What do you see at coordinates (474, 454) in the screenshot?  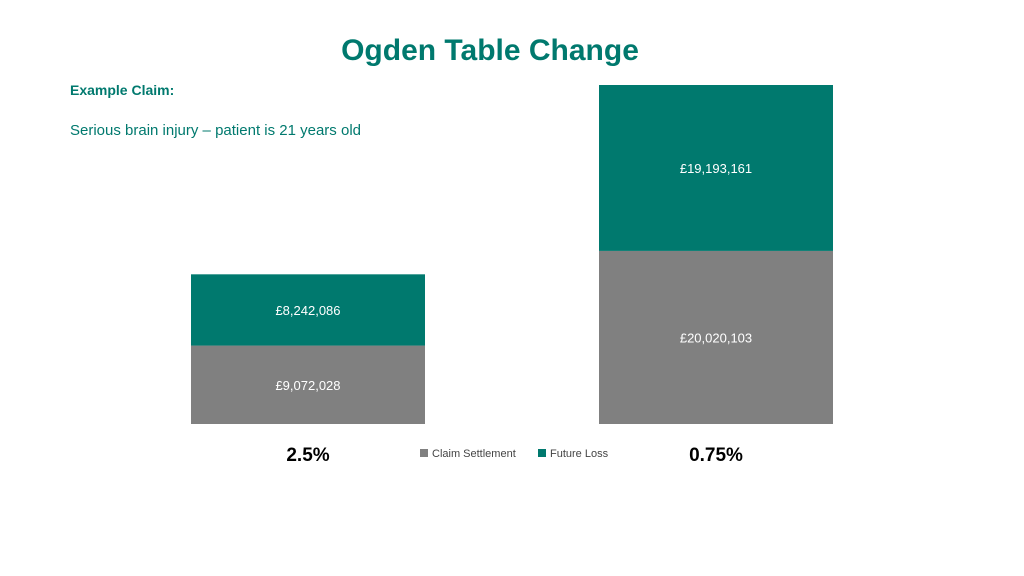 I see `legend-label-claim-settlement: Claim Settlement` at bounding box center [474, 454].